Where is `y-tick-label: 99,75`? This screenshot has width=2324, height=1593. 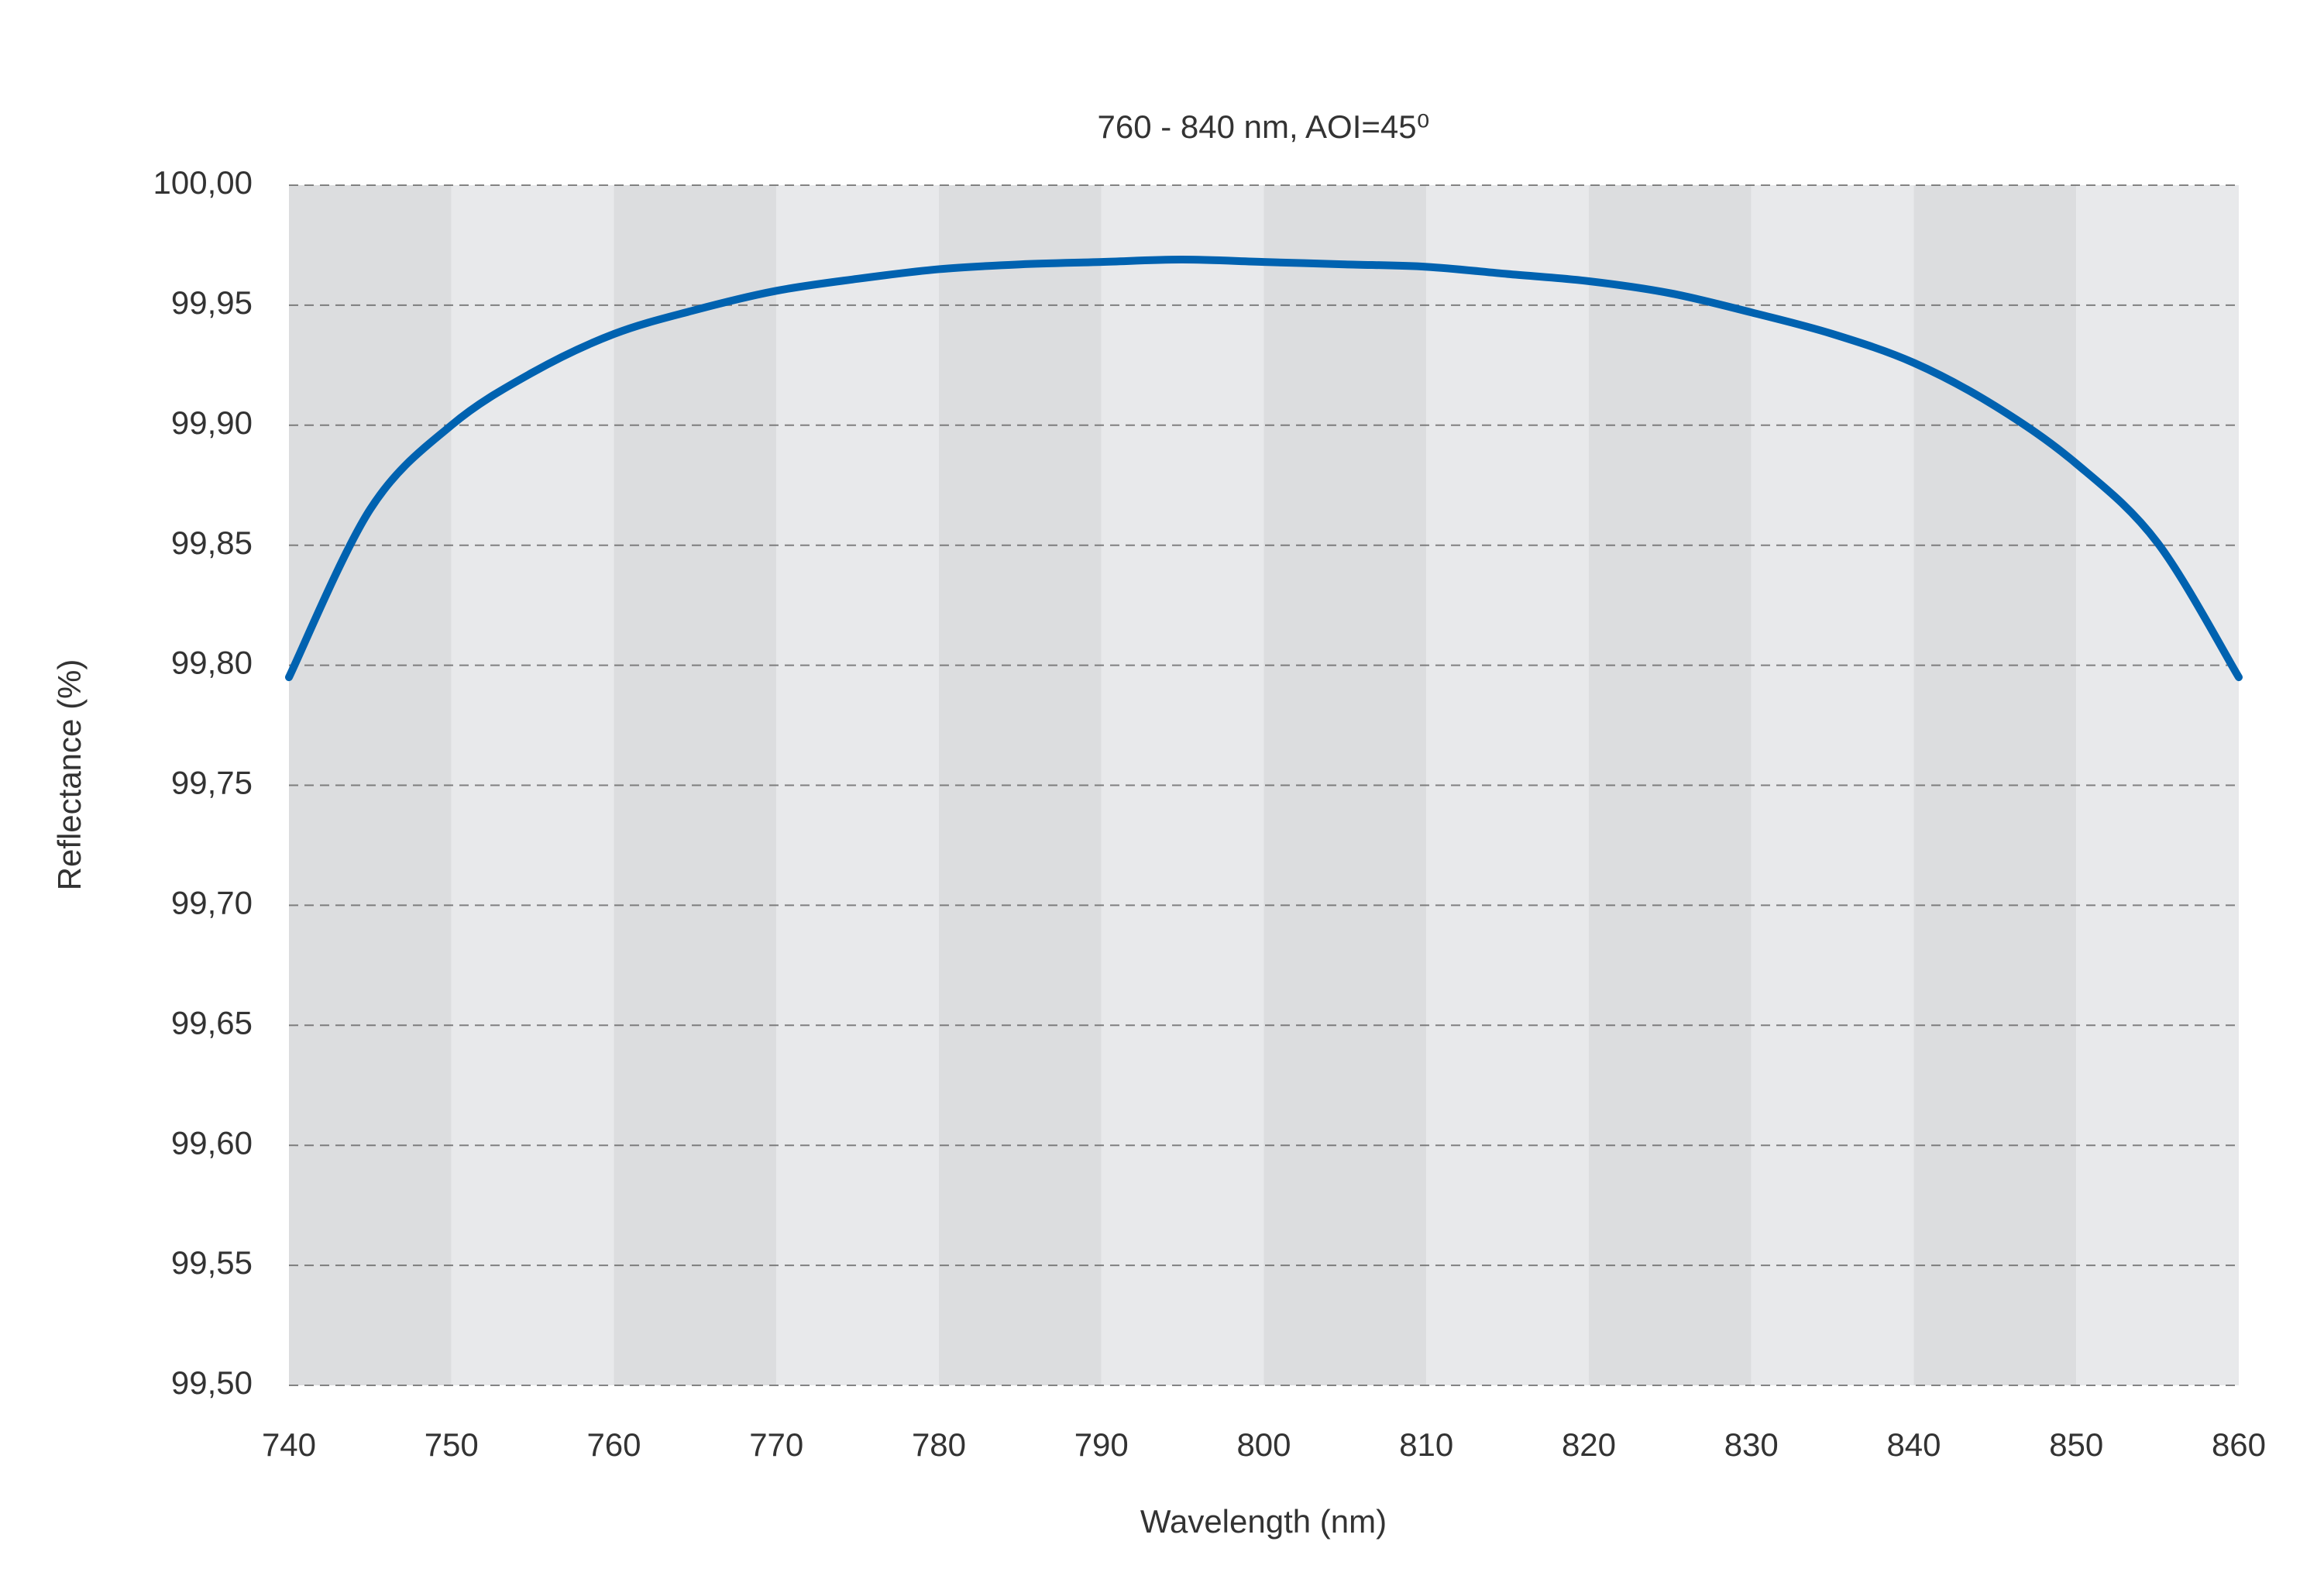 y-tick-label: 99,75 is located at coordinates (212, 783).